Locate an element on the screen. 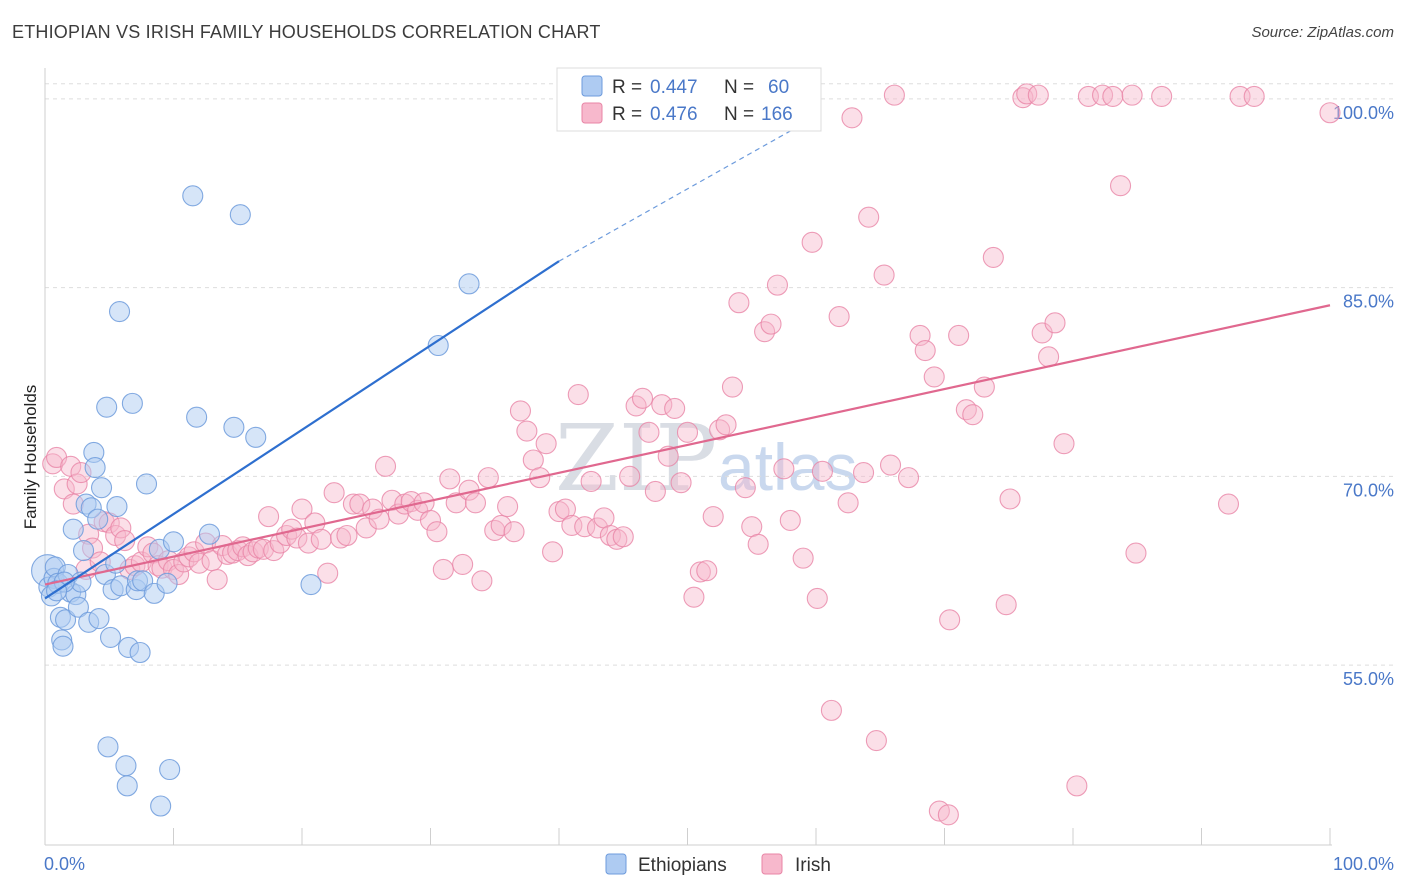 The width and height of the screenshot is (1406, 892). legend-n-label-ethiopians: N = is located at coordinates (739, 87).